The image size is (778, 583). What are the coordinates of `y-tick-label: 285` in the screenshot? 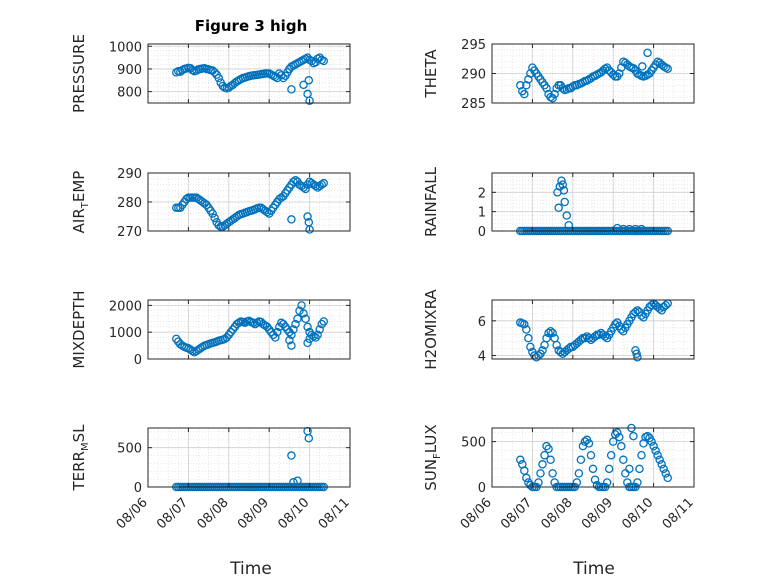 It's located at (473, 104).